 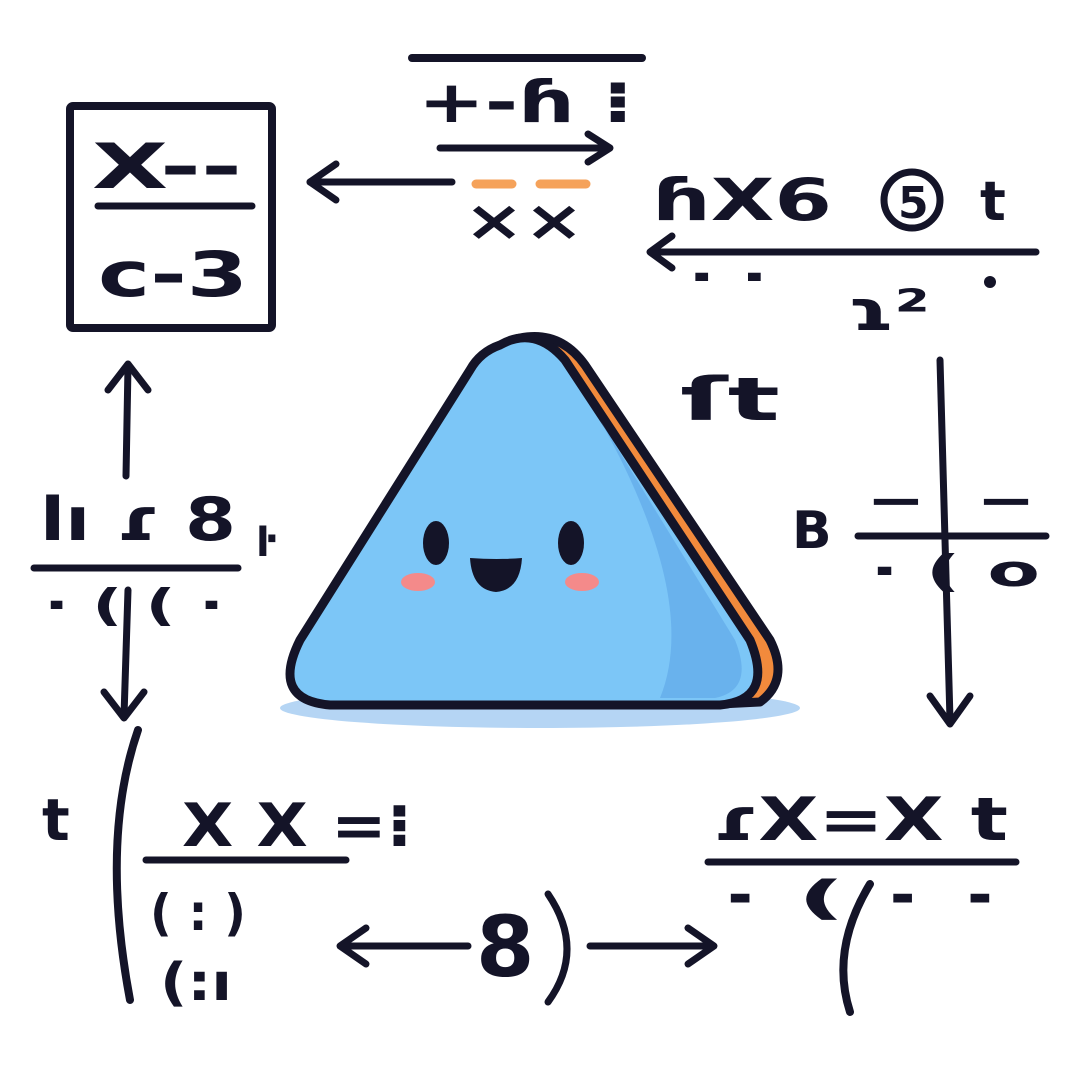 What do you see at coordinates (582, 582) in the screenshot?
I see `mascot-right-blush` at bounding box center [582, 582].